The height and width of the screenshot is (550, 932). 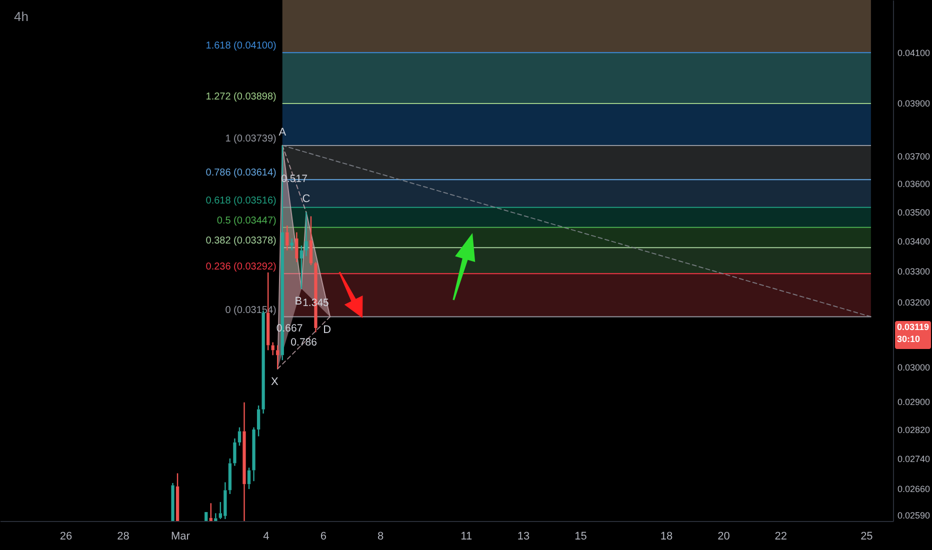 I want to click on annotation: D, so click(x=327, y=330).